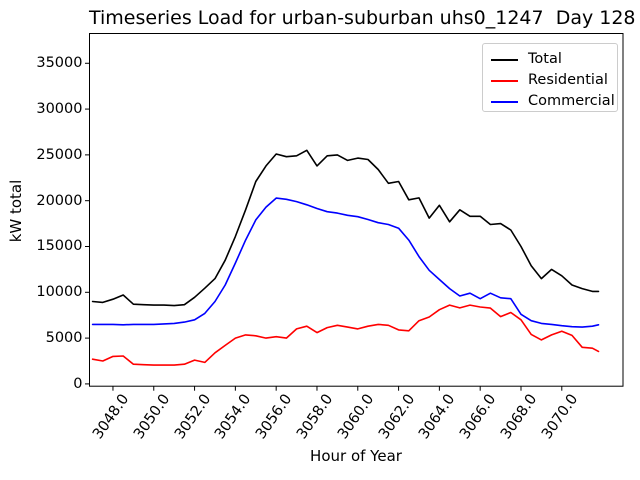 The width and height of the screenshot is (640, 480). Describe the element at coordinates (64, 338) in the screenshot. I see `y-tick-label: 5000` at that location.